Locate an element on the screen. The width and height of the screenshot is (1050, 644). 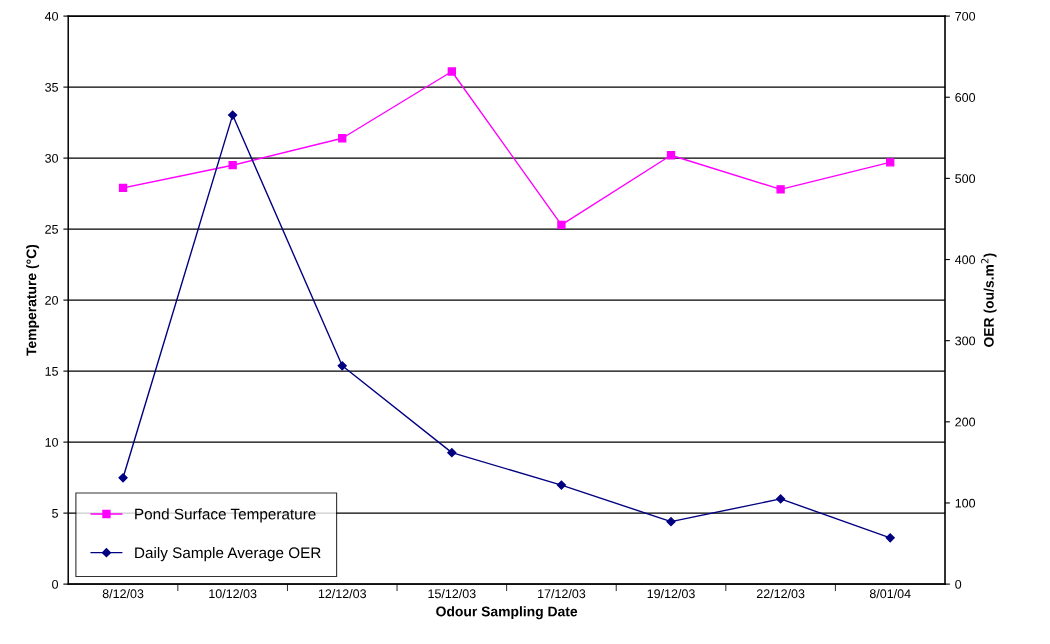
y-axis-title: Temperature (°C) is located at coordinates (33, 300).